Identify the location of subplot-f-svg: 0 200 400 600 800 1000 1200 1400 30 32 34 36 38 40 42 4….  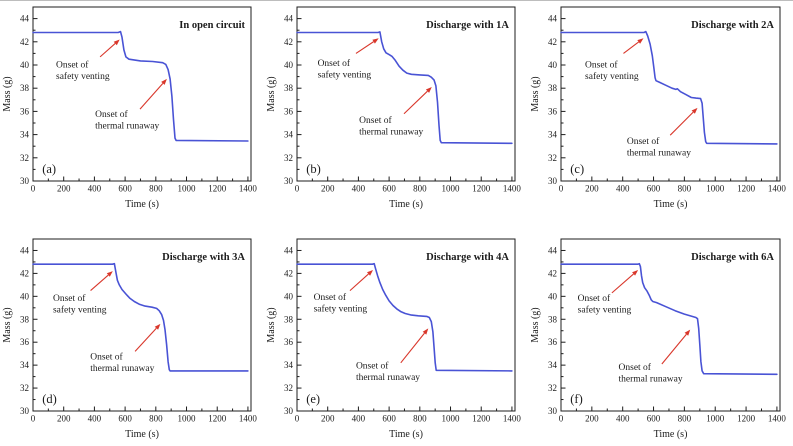
(658, 339).